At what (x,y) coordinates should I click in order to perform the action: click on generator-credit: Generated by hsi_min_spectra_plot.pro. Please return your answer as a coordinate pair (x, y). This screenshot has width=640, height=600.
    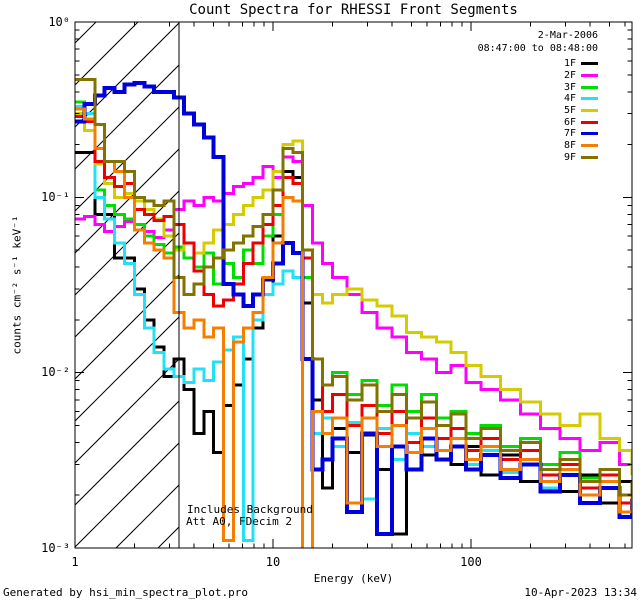
    Looking at the image, I should click on (126, 592).